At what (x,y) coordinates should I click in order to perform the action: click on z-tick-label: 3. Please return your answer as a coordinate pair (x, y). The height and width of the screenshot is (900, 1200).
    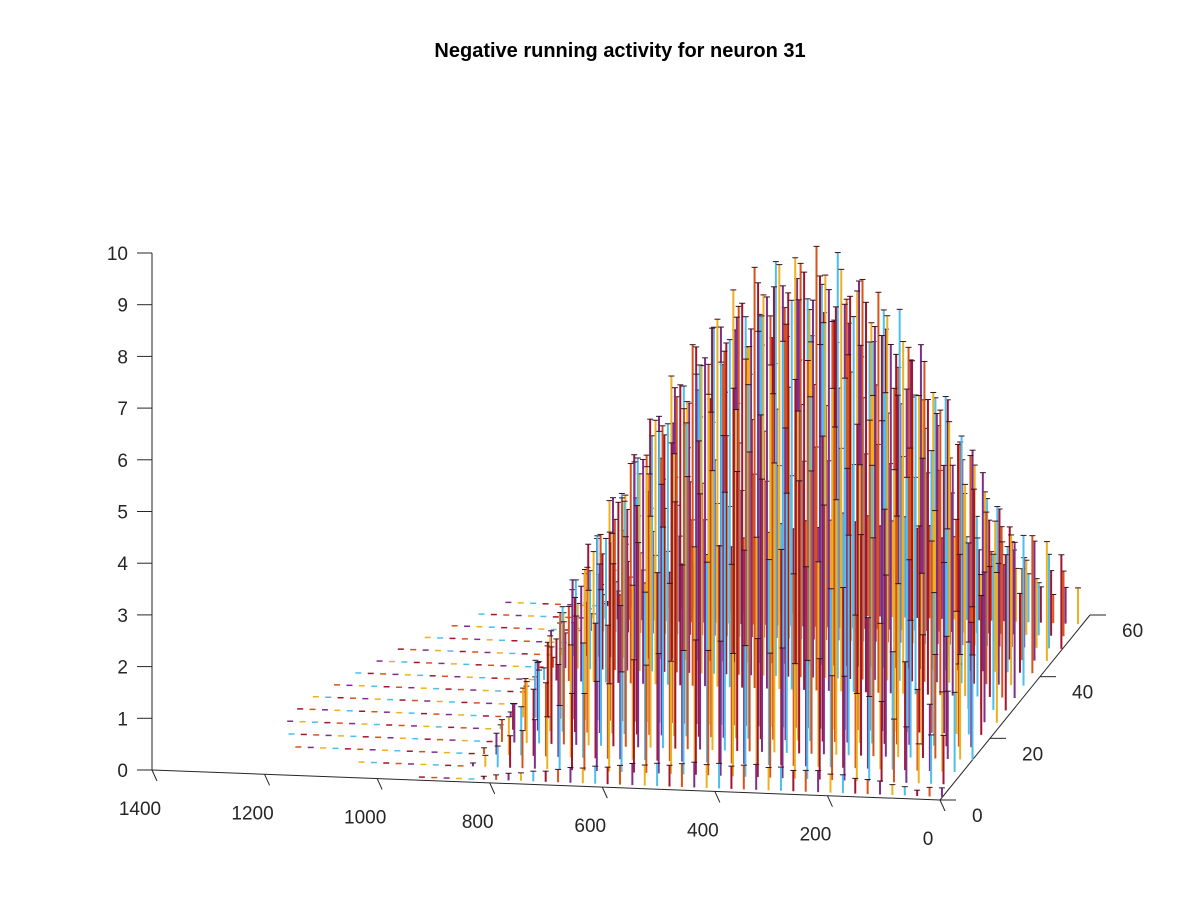
    Looking at the image, I should click on (122, 616).